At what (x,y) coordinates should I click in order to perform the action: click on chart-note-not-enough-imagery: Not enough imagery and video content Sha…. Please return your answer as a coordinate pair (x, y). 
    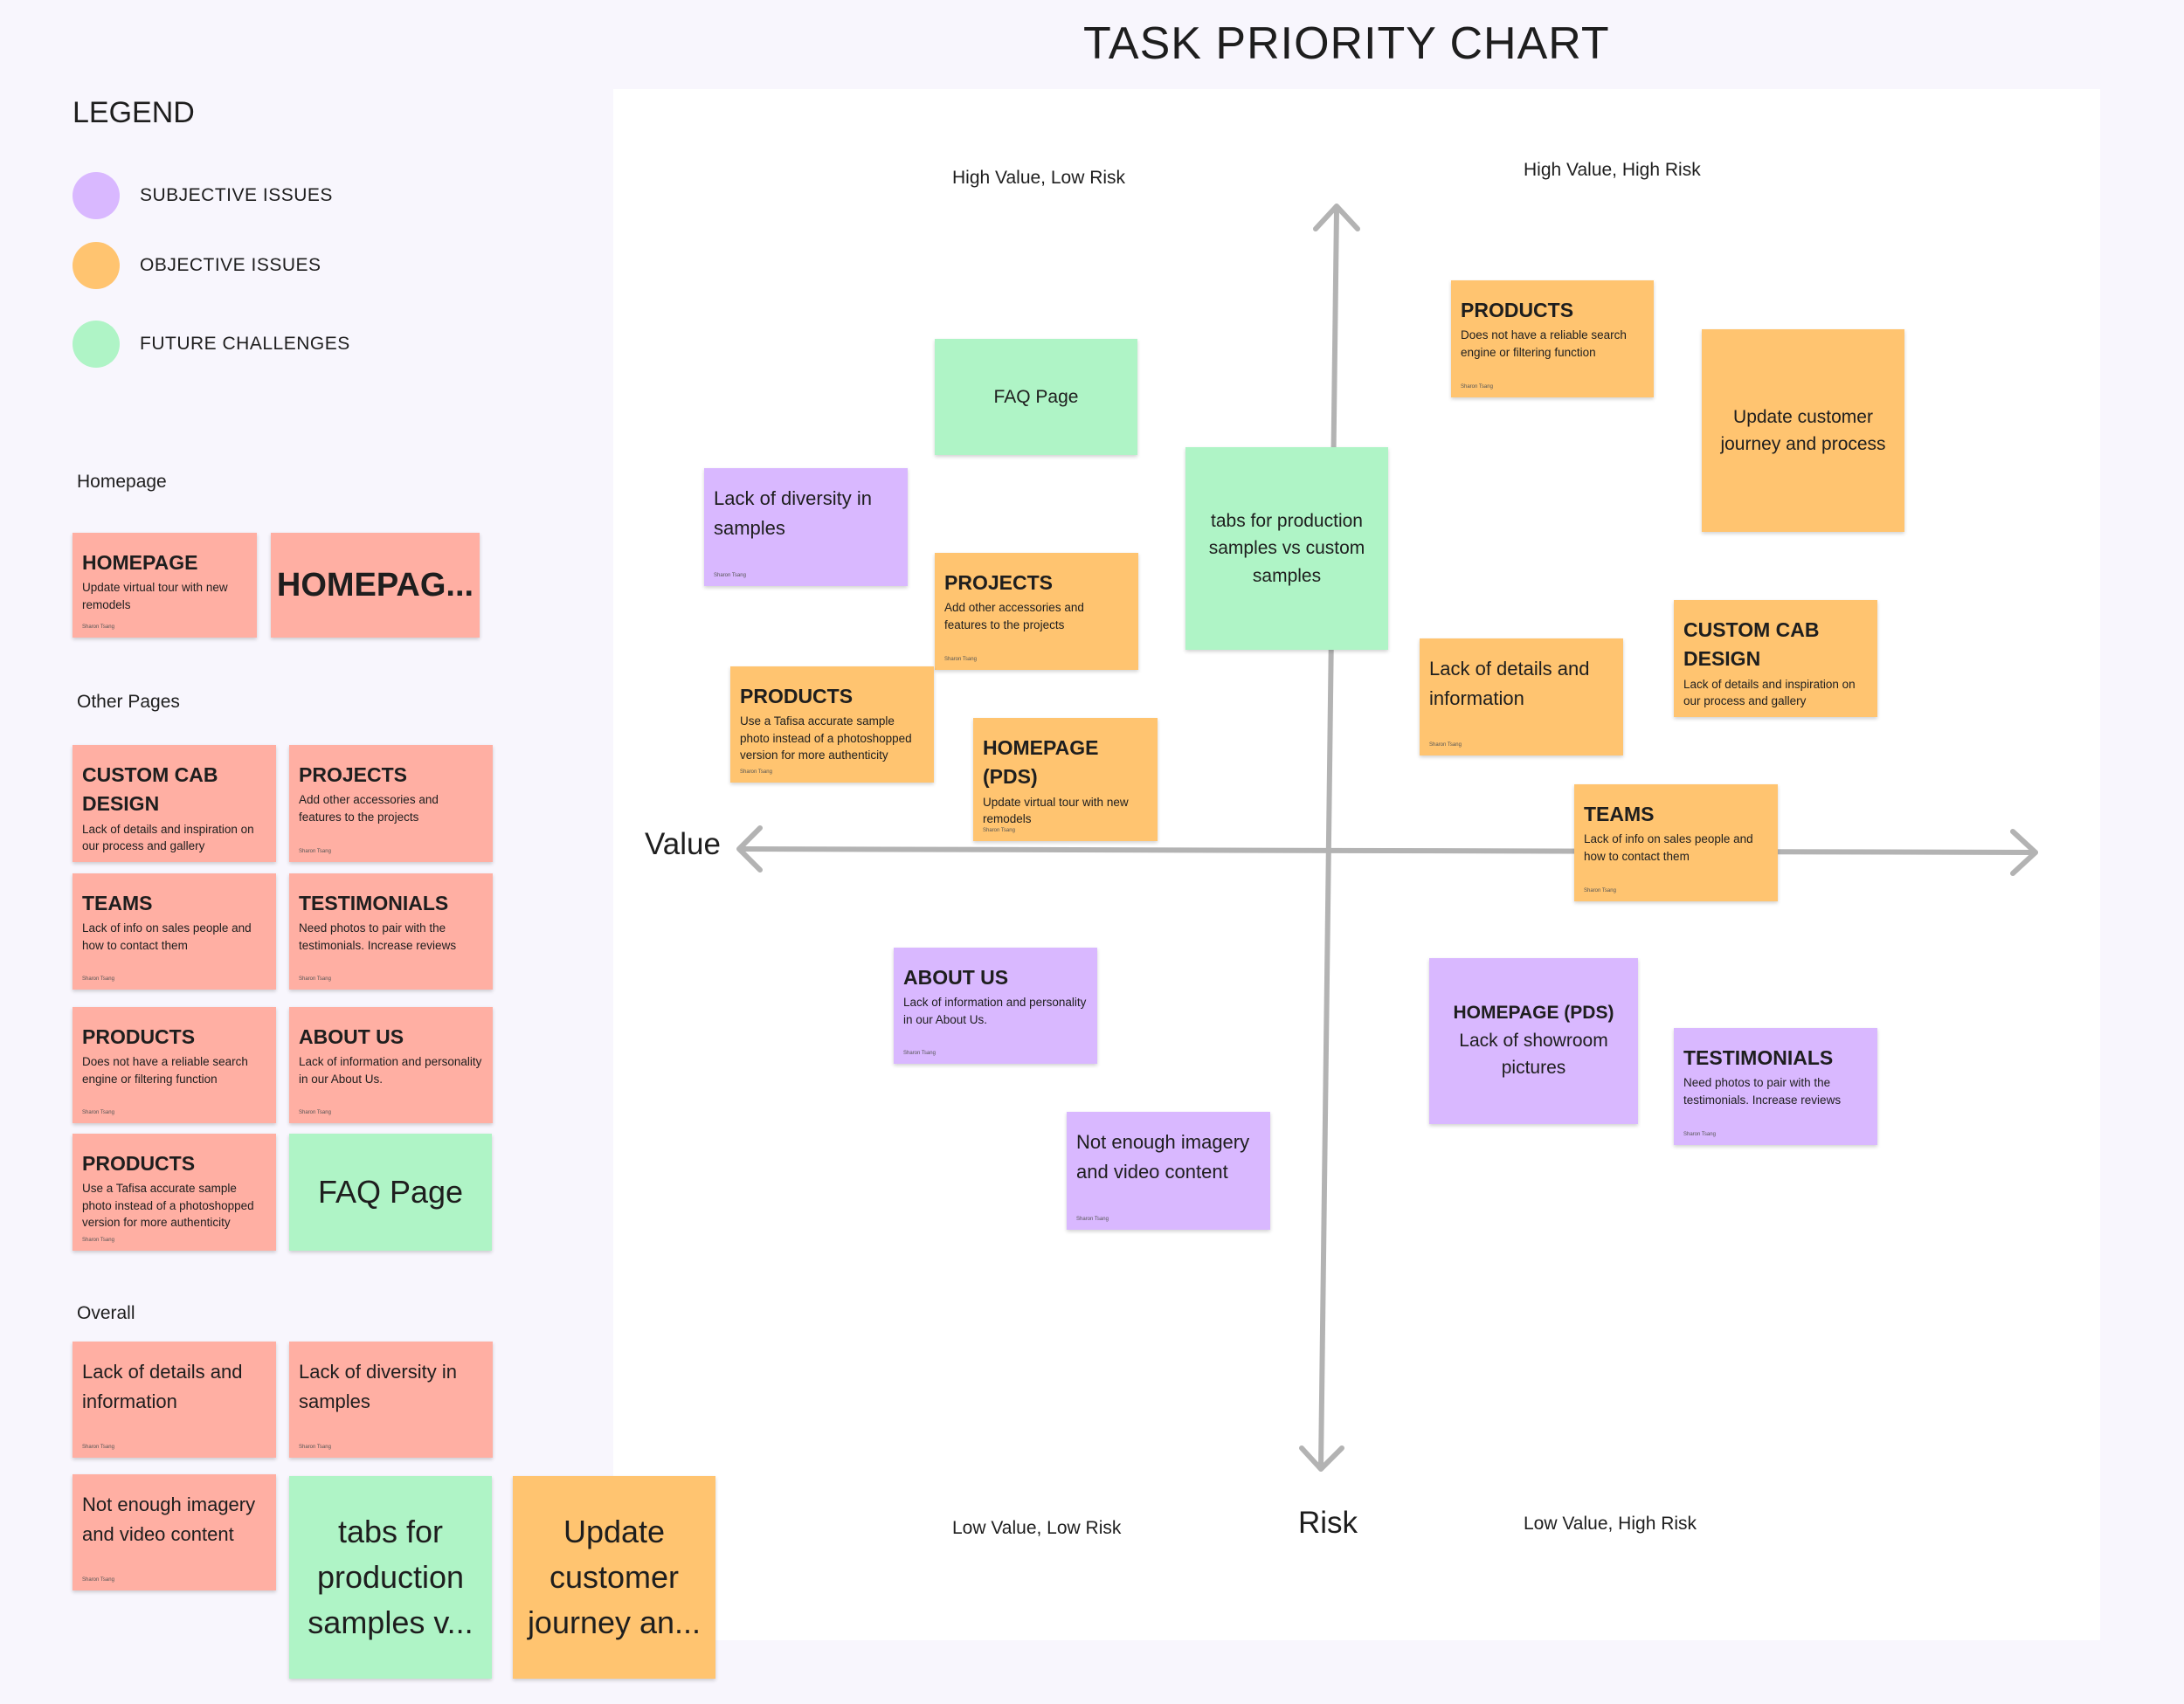
    Looking at the image, I should click on (1168, 1171).